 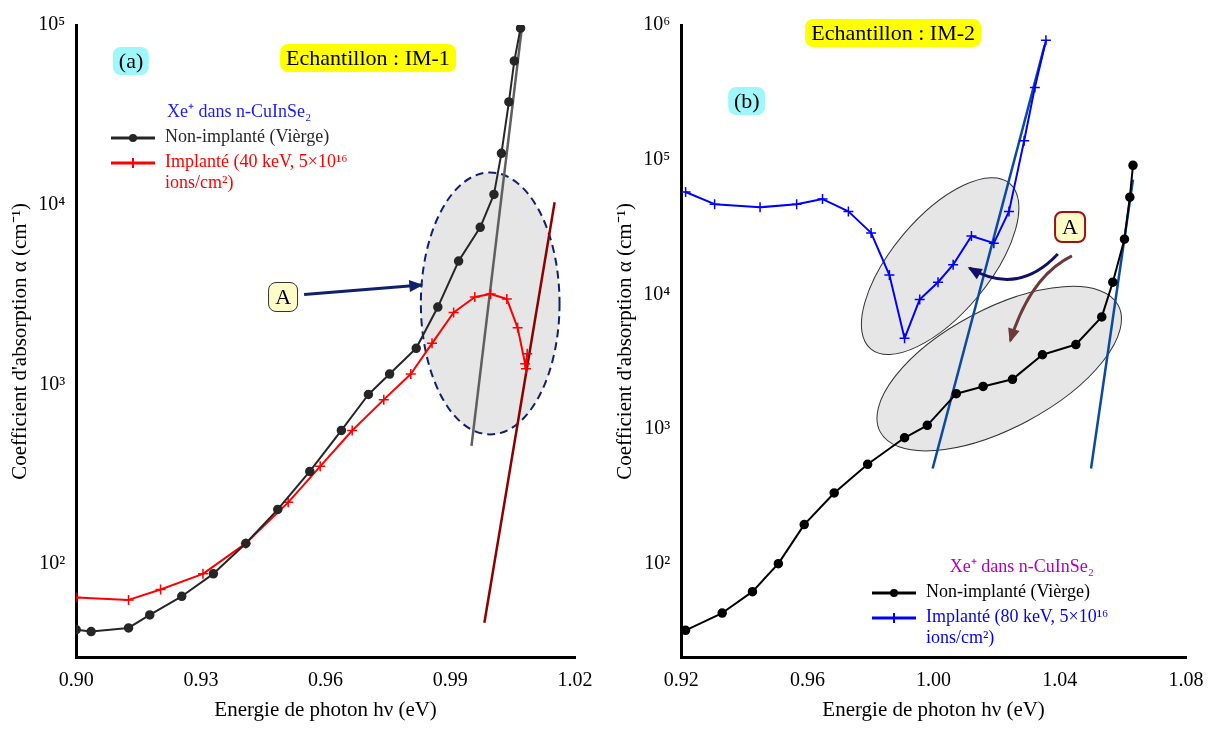 What do you see at coordinates (575, 679) in the screenshot?
I see `x-tick-label: 1.02` at bounding box center [575, 679].